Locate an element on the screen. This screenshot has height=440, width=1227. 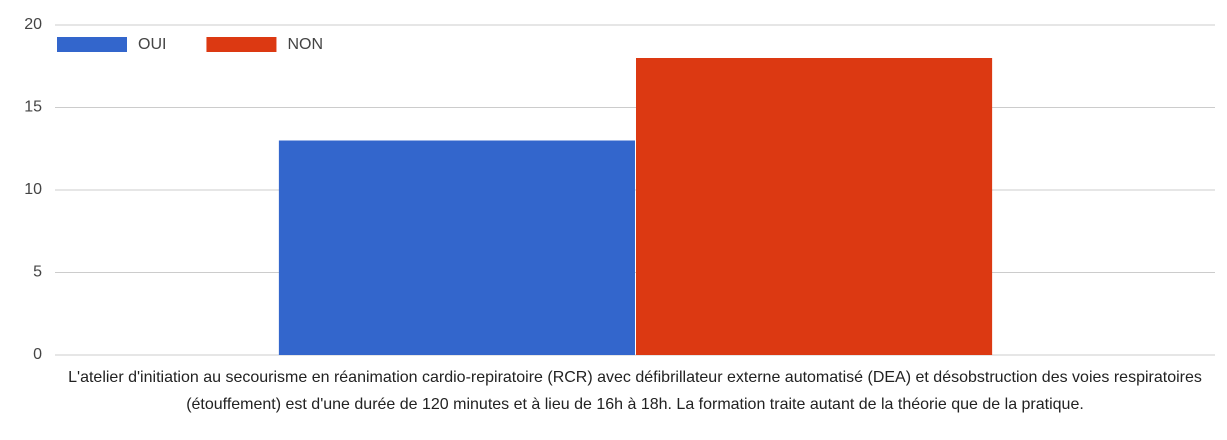
y-tick-label: 5 is located at coordinates (37, 272).